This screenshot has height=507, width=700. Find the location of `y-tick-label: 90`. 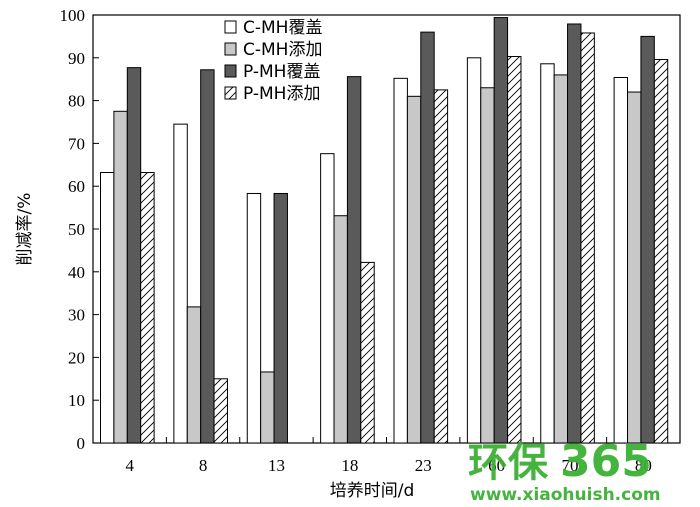

y-tick-label: 90 is located at coordinates (76, 58).